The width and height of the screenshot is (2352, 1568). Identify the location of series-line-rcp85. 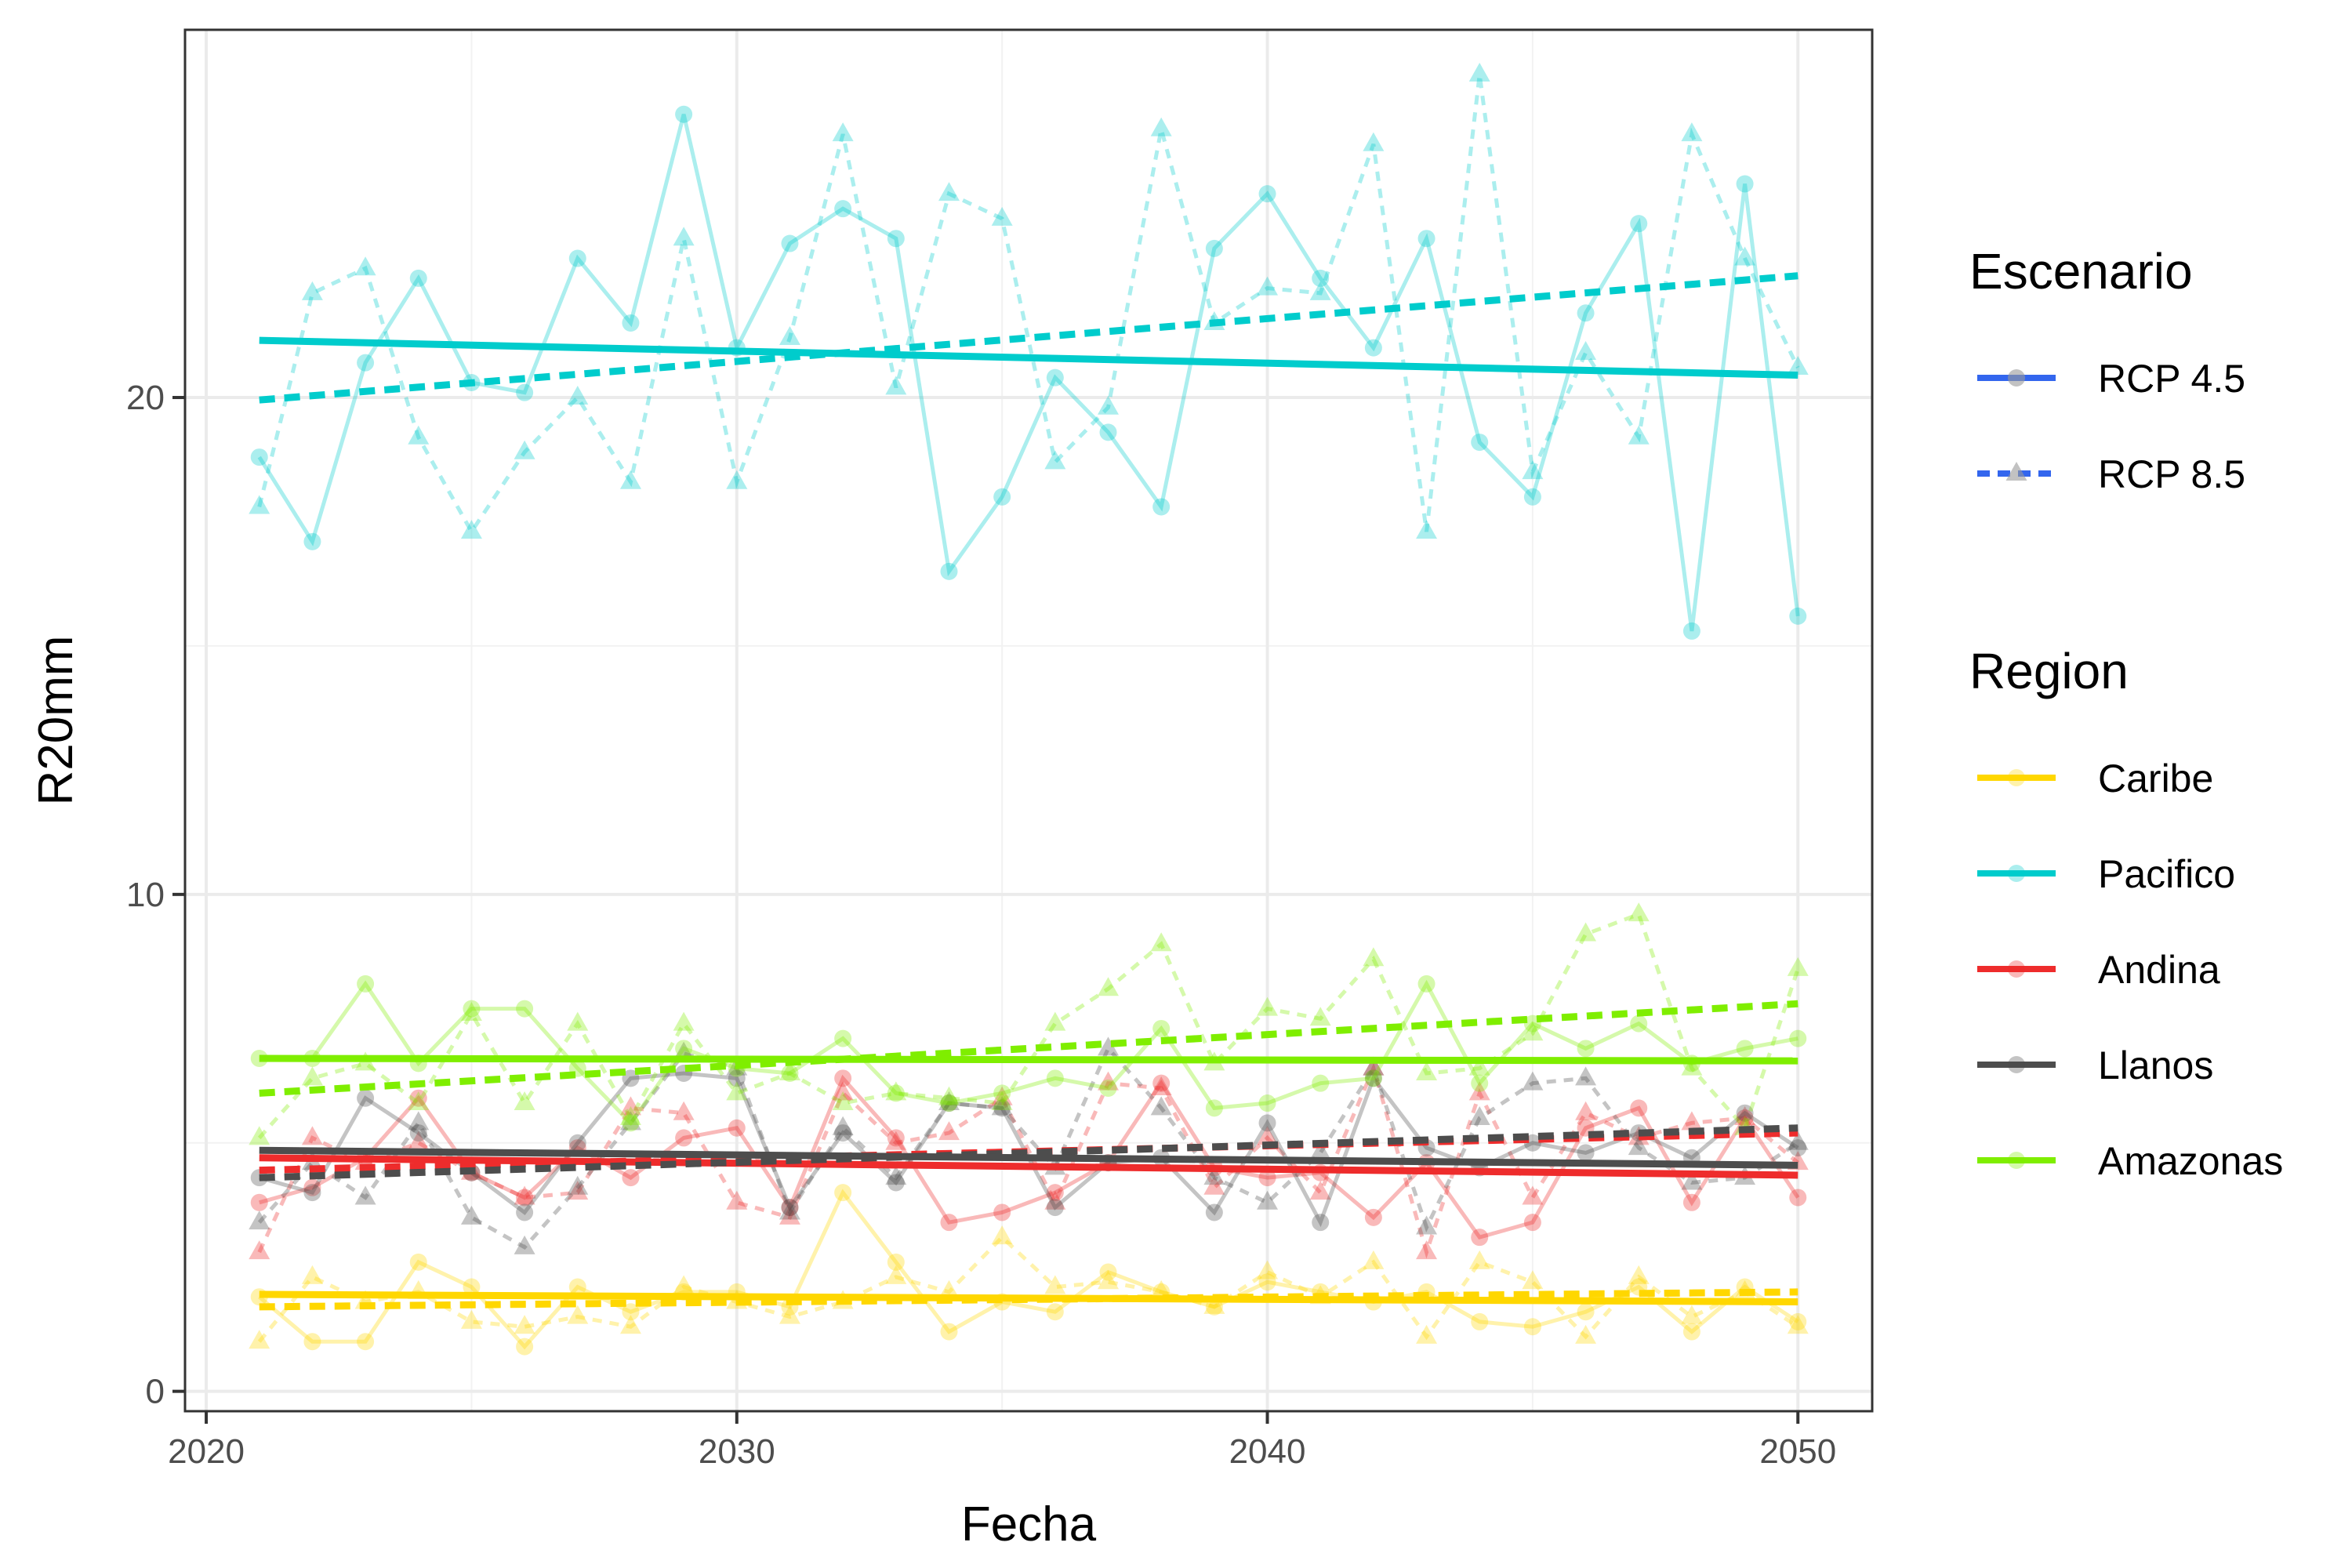
(1028, 1160).